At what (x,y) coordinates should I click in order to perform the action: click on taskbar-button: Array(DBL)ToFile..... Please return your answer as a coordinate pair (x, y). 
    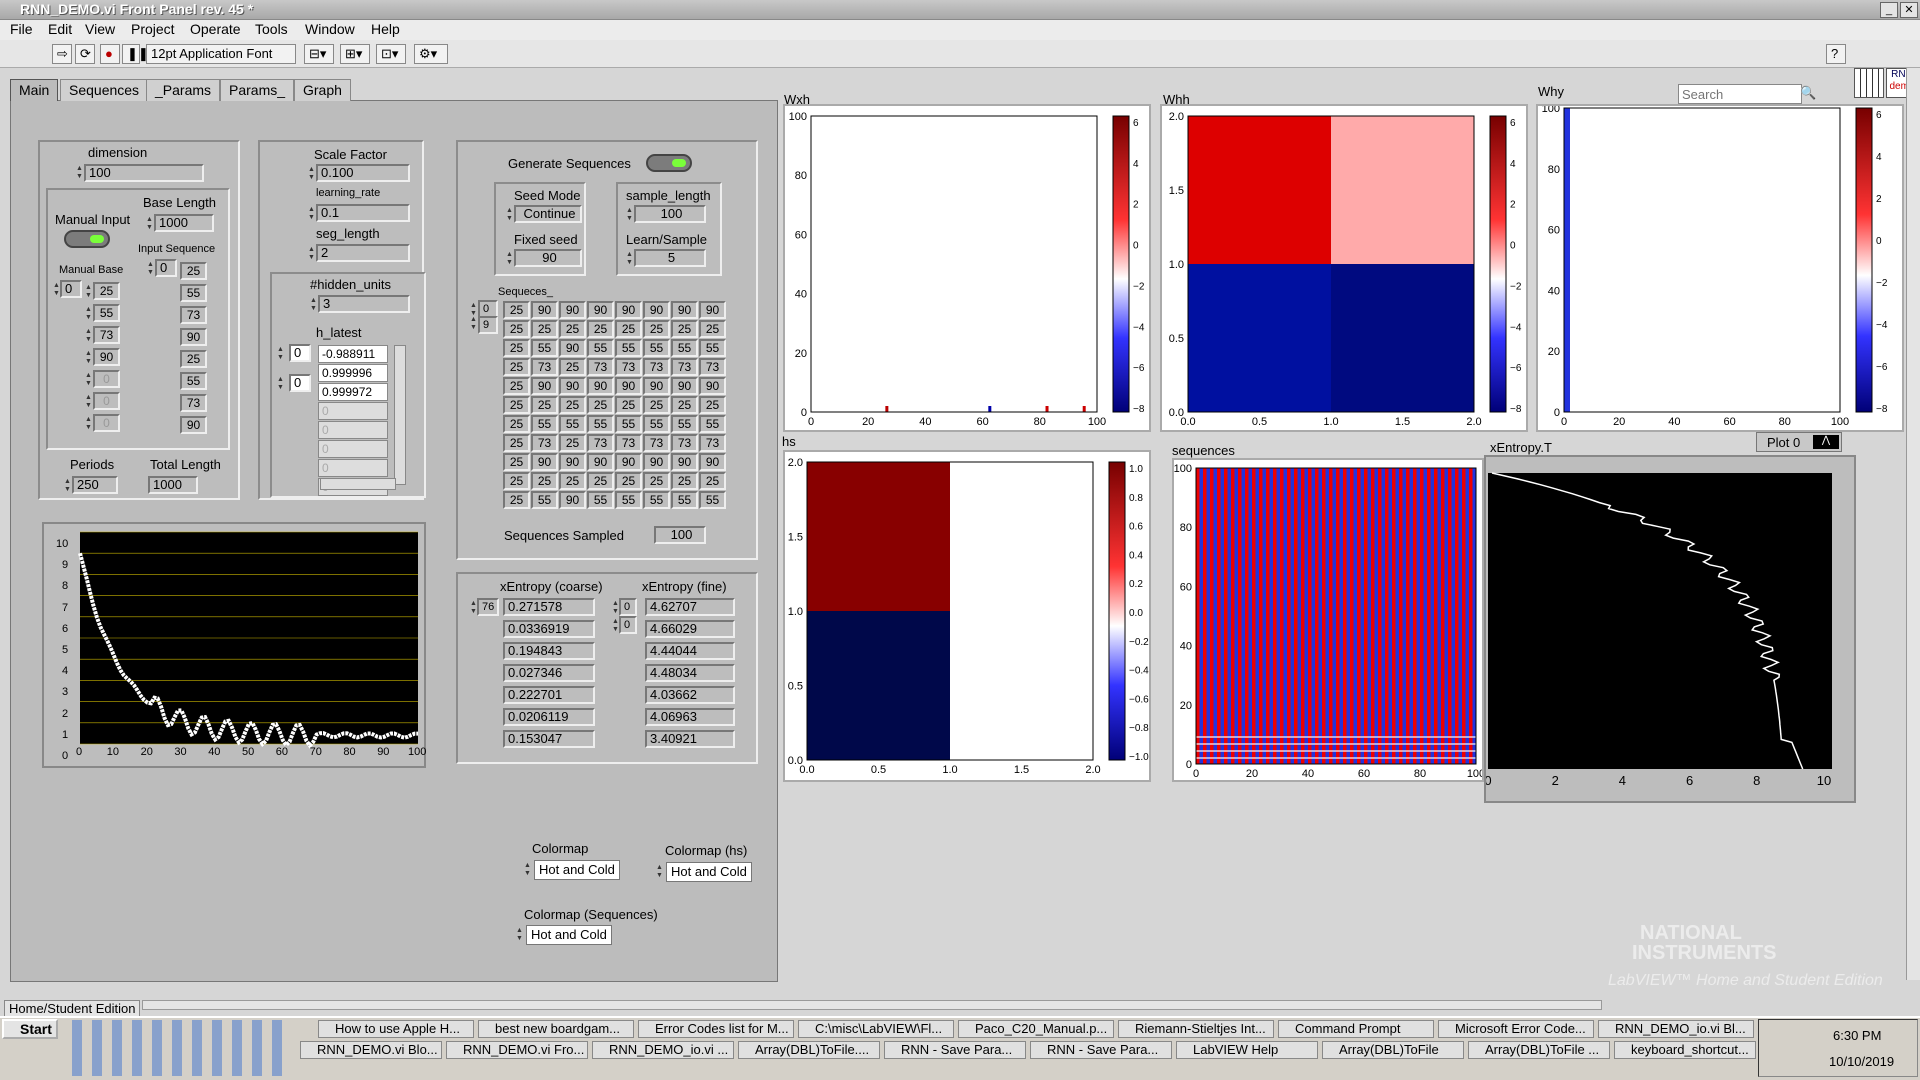
    Looking at the image, I should click on (809, 1050).